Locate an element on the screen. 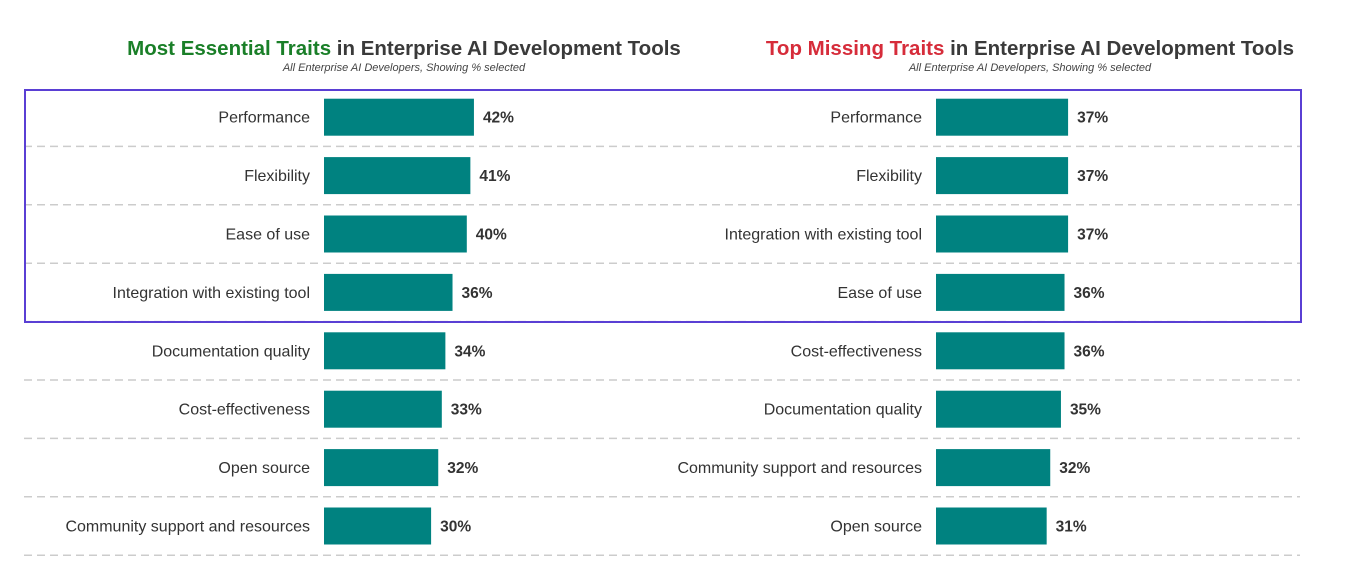  right-value-label: 32% is located at coordinates (1074, 468).